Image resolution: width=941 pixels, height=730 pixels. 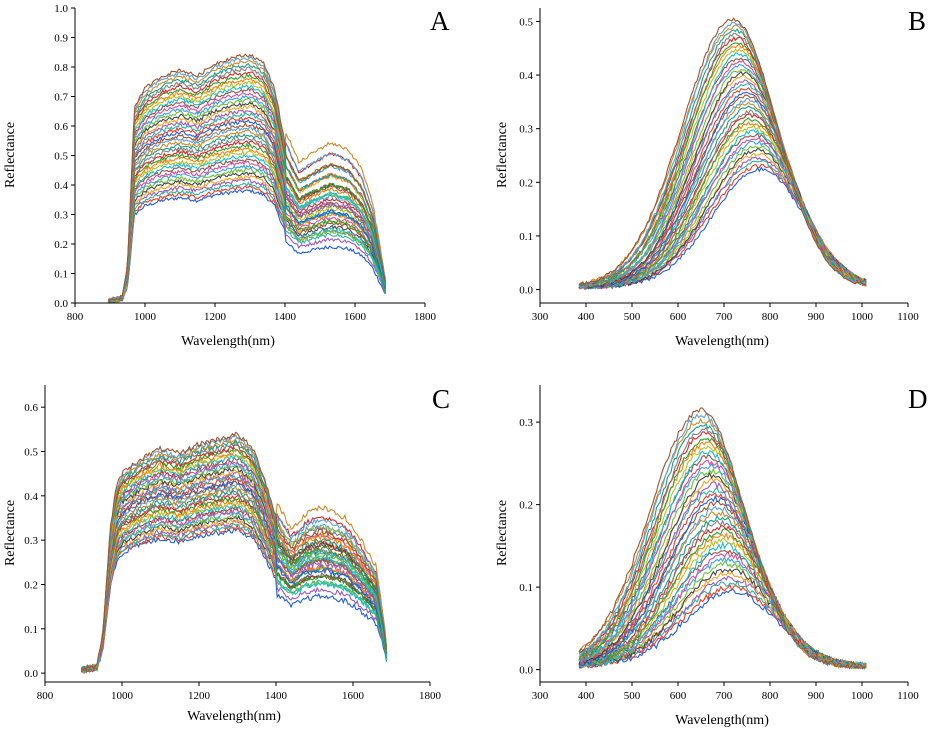 I want to click on panel-c-y-tick-label: 0.0, so click(x=31, y=674).